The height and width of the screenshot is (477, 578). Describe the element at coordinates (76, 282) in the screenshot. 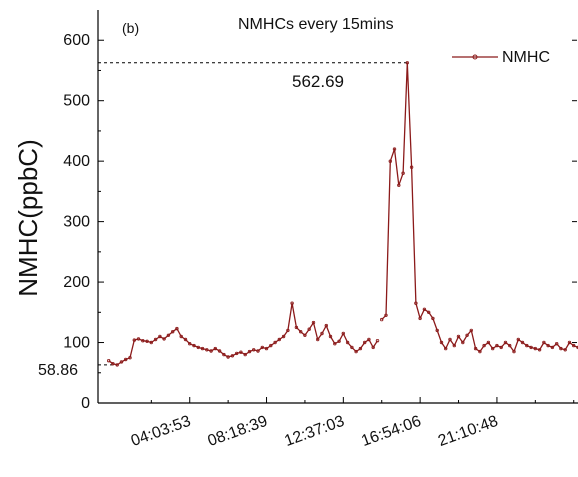

I see `y-tick-label: 200` at that location.